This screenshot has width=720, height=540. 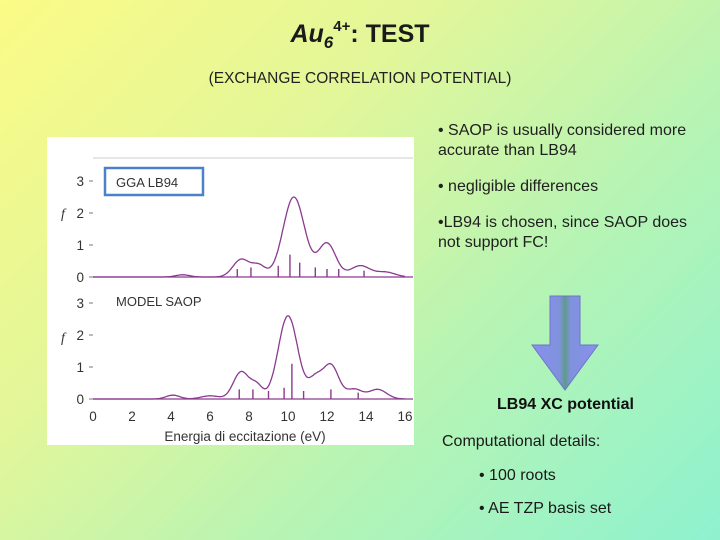 What do you see at coordinates (518, 186) in the screenshot?
I see `bullet-item: • negligible differences` at bounding box center [518, 186].